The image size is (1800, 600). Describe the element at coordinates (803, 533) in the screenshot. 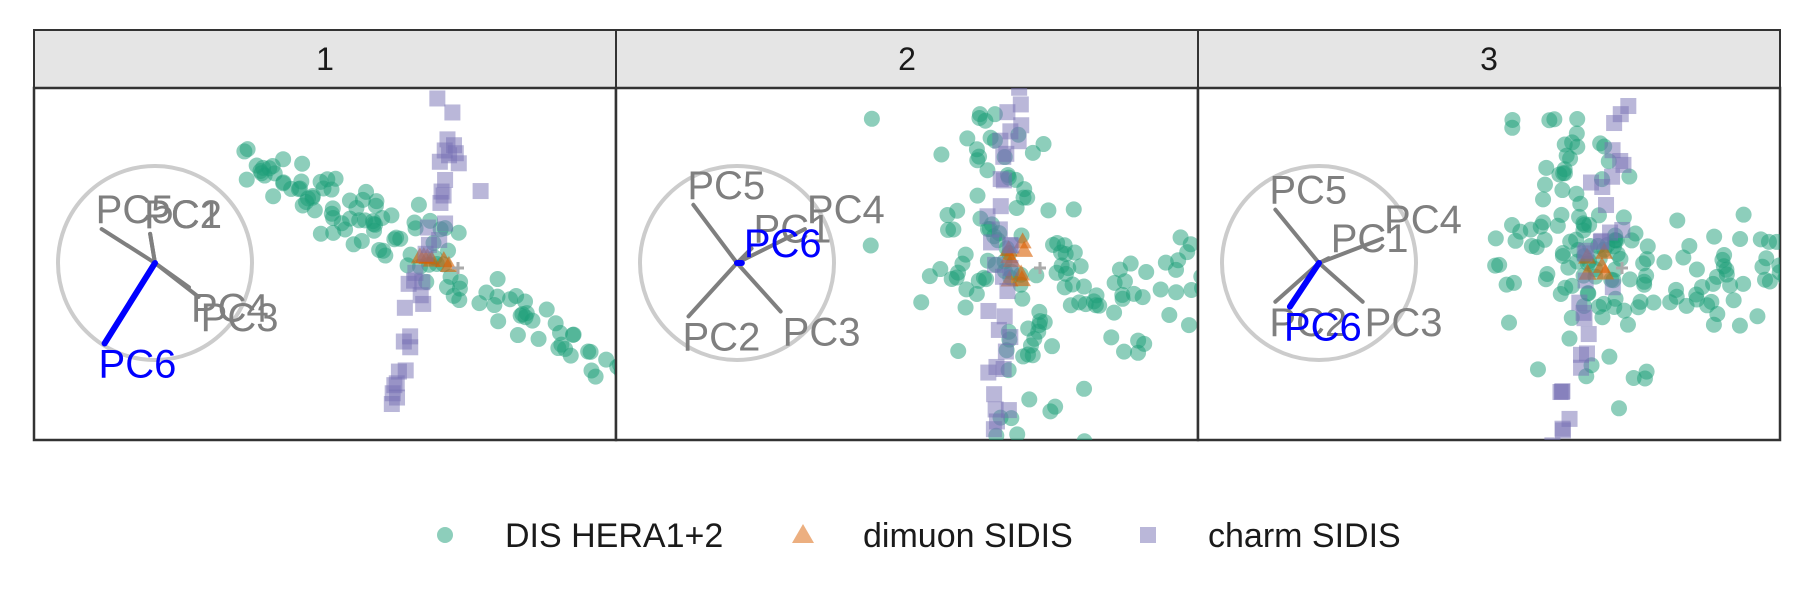

I see `legend-key-dimuon` at that location.